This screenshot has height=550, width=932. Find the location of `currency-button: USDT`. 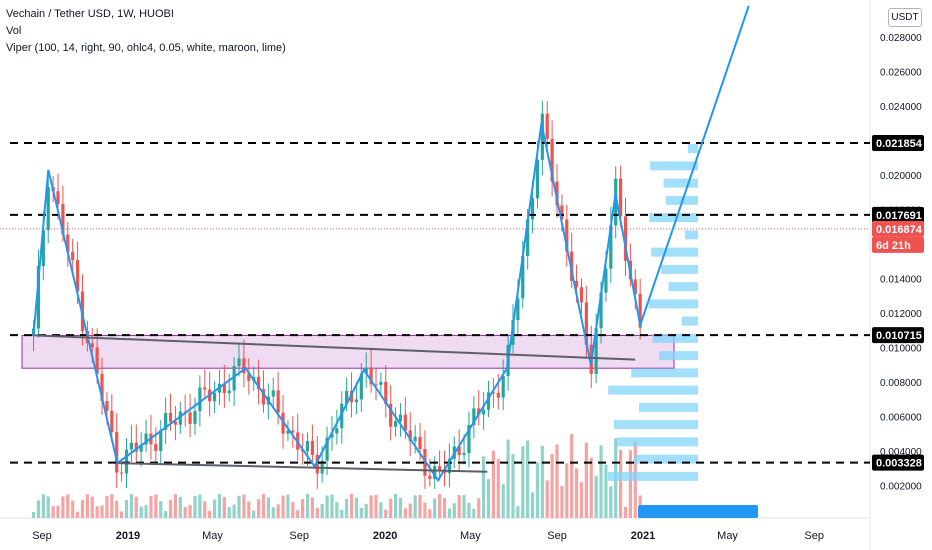

currency-button: USDT is located at coordinates (905, 17).